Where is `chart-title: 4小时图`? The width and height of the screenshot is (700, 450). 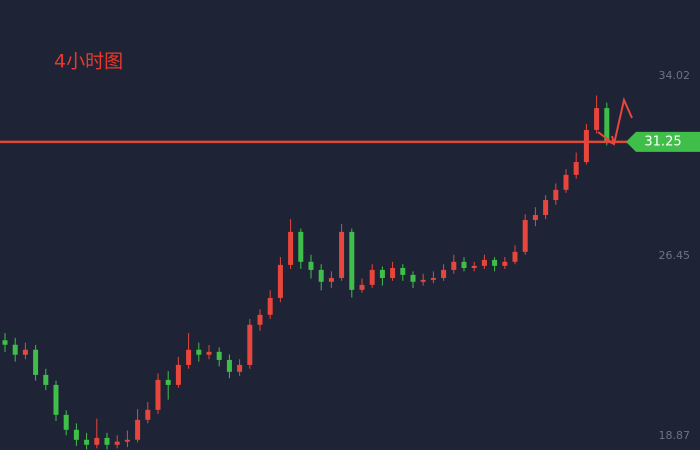
chart-title: 4小时图 is located at coordinates (88, 62).